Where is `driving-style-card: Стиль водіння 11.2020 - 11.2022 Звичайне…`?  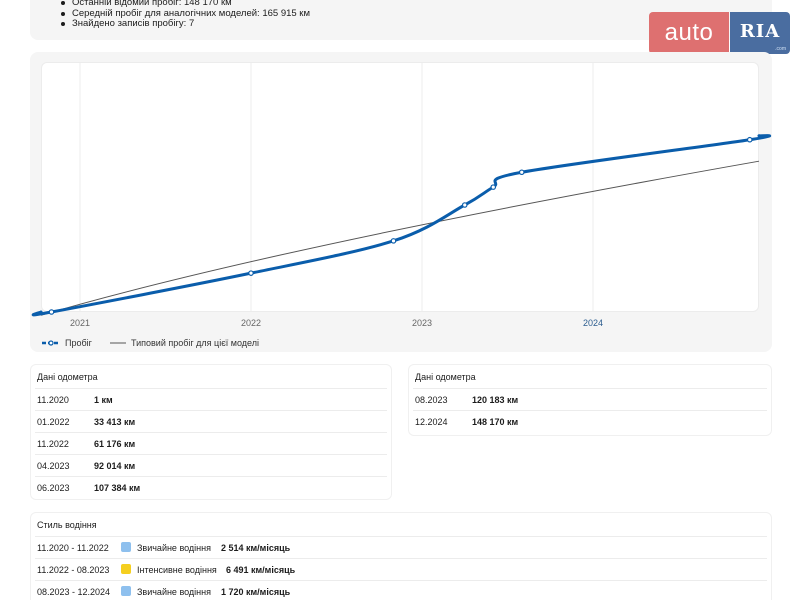
driving-style-card: Стиль водіння 11.2020 - 11.2022 Звичайне… is located at coordinates (401, 556).